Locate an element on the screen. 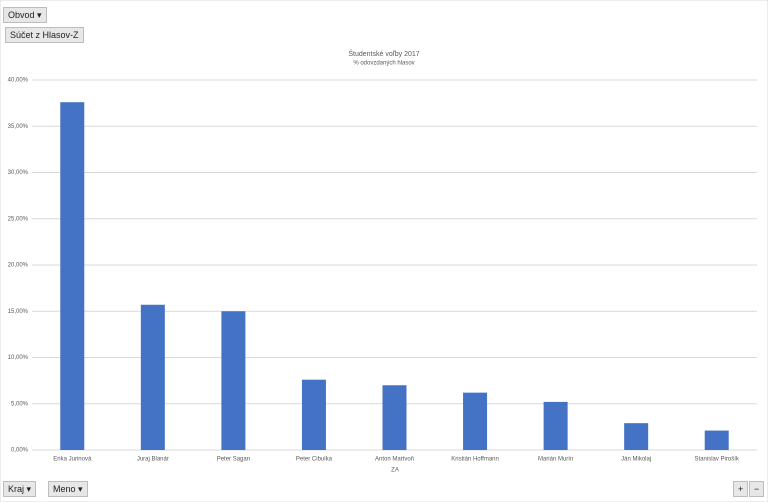 Image resolution: width=768 pixels, height=502 pixels. y-tick-label: 25,00% is located at coordinates (18, 219).